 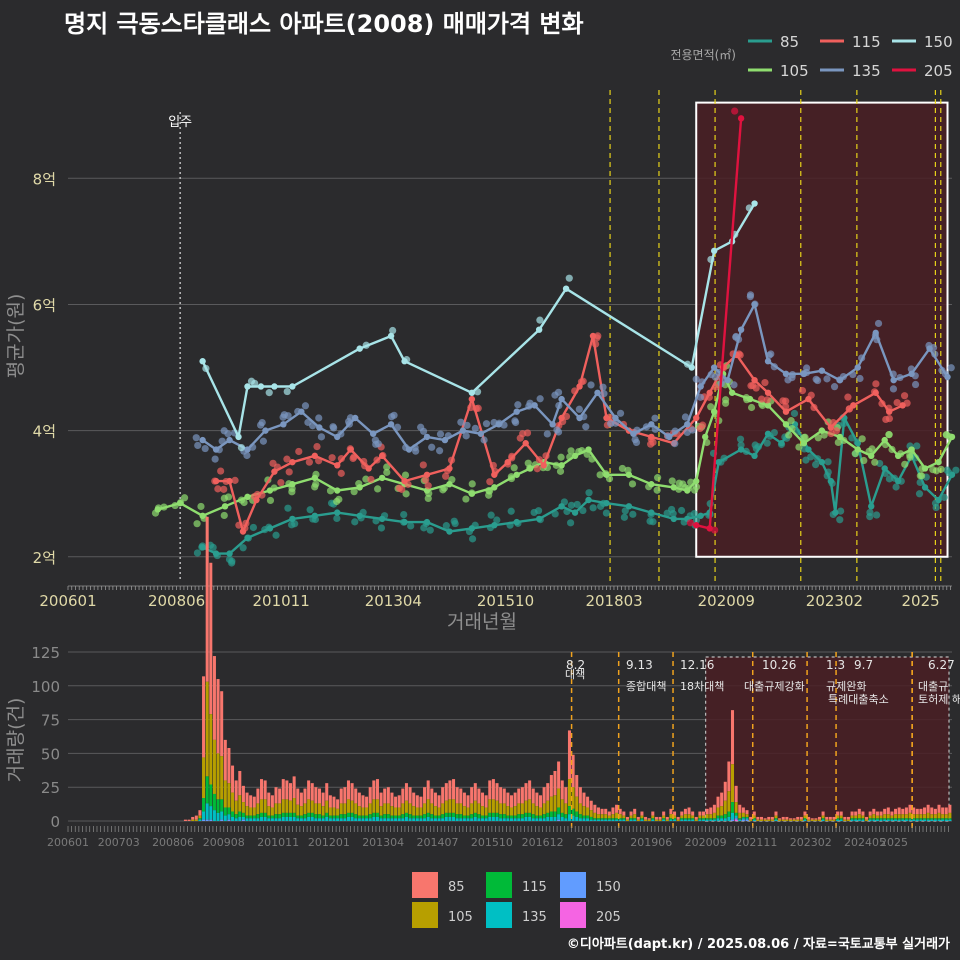 What do you see at coordinates (811, 56) in the screenshot?
I see `price-legend: 전용면적(㎡) 85 115 150 105 135 205` at bounding box center [811, 56].